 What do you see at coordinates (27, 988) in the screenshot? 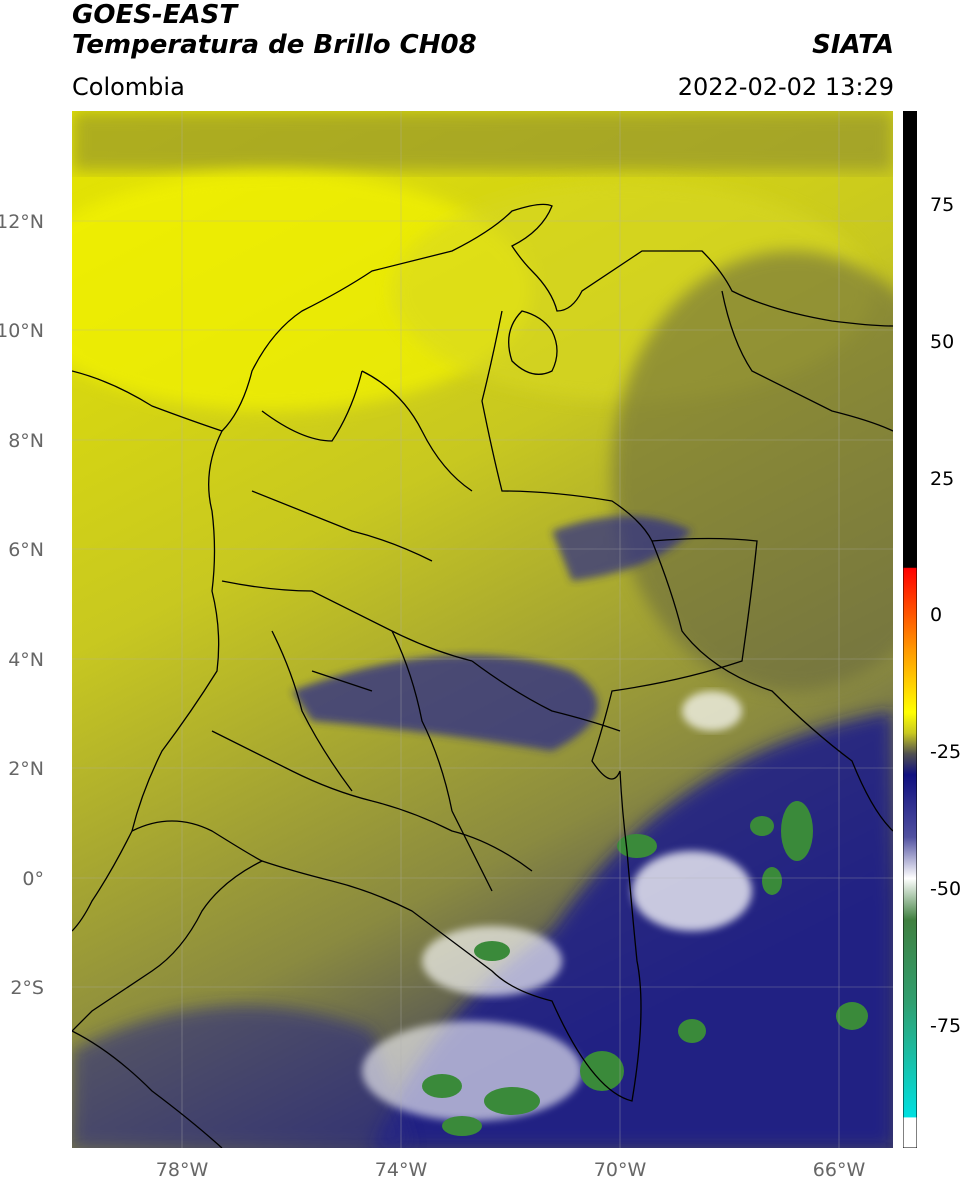
I see `lat-label-2s: 2°S` at bounding box center [27, 988].